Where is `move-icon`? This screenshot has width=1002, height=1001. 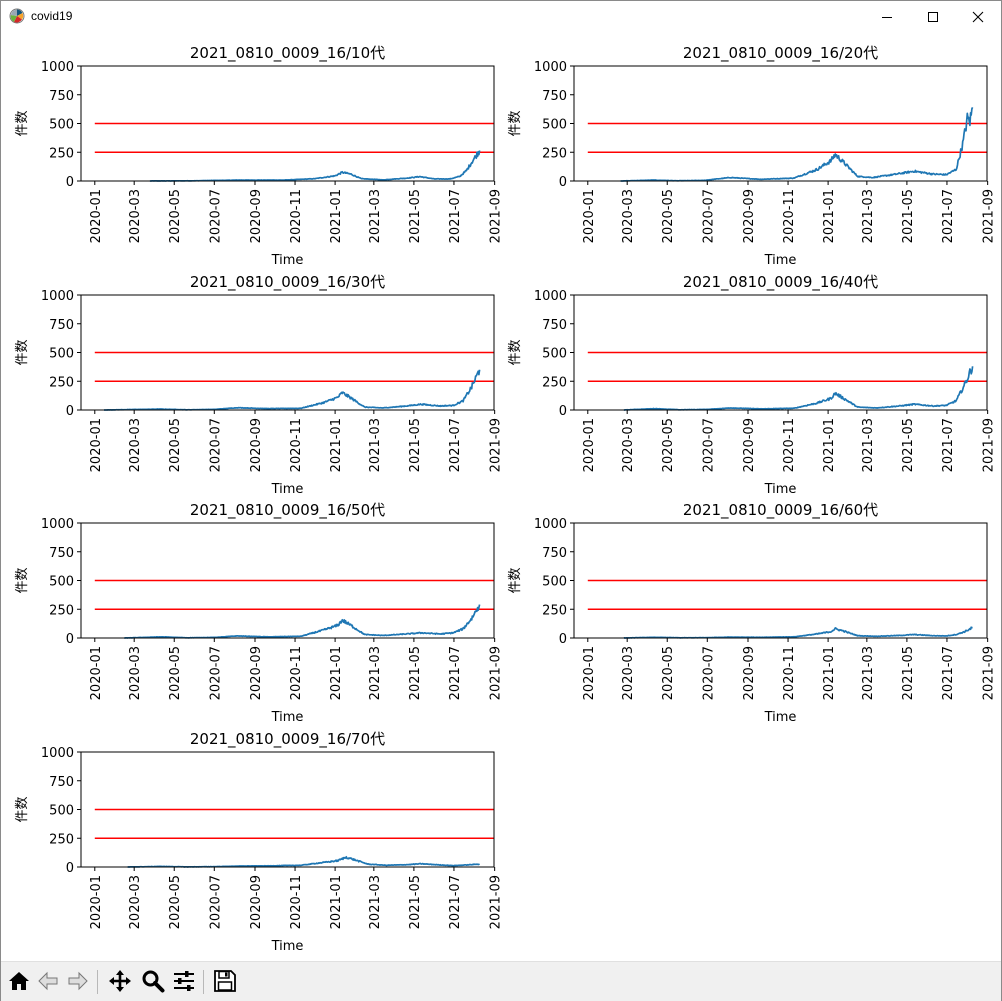
move-icon is located at coordinates (120, 981).